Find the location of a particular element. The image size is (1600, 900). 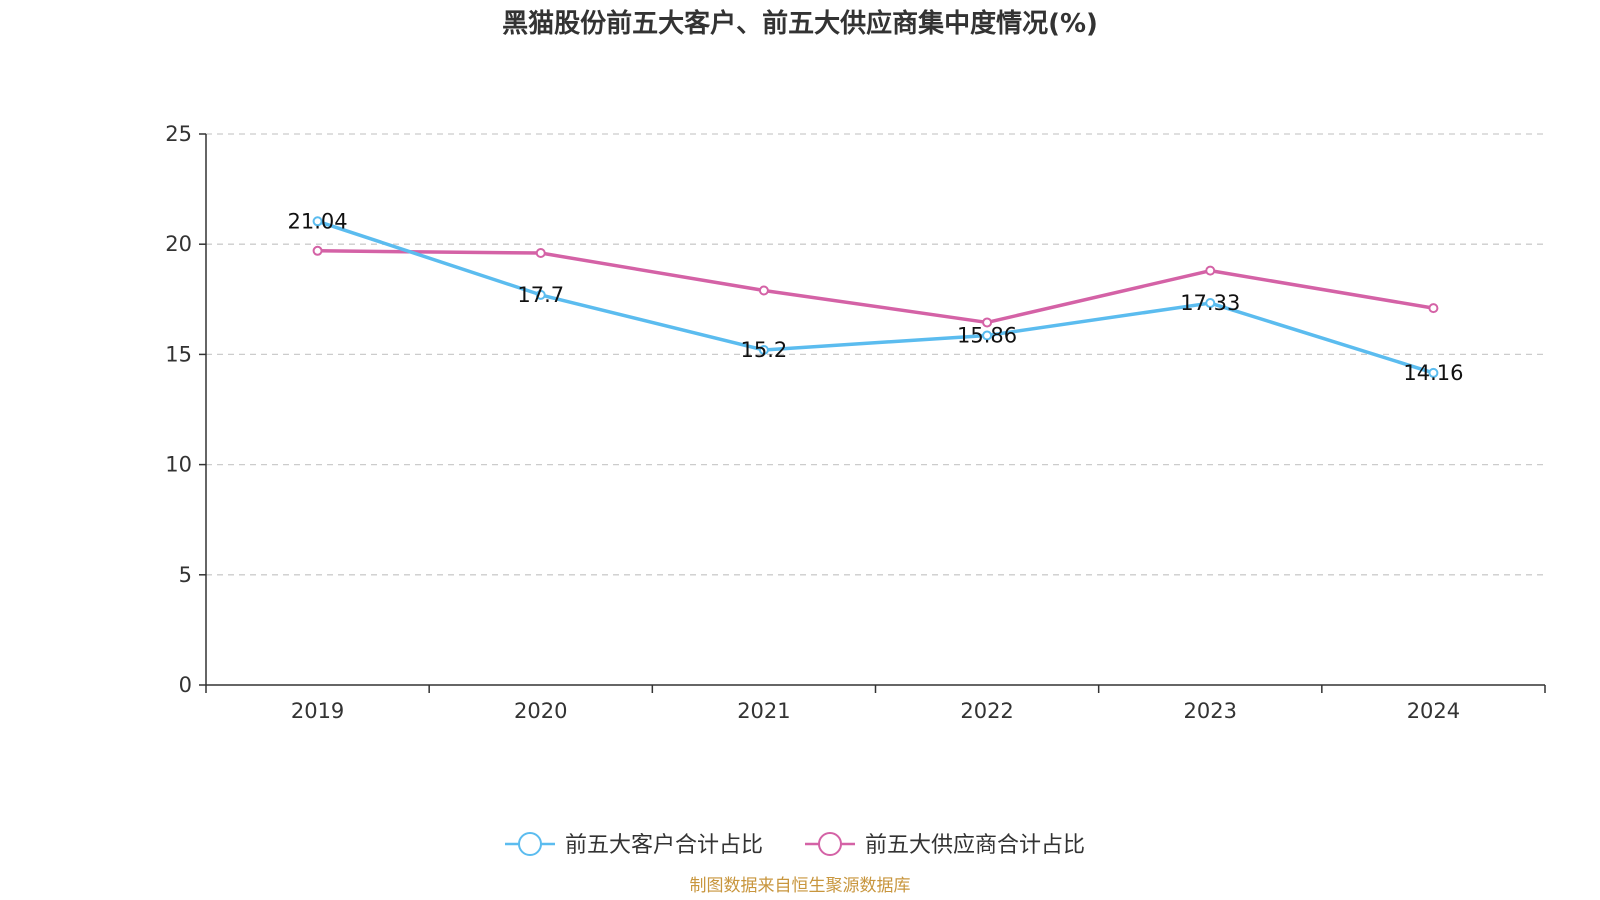

x-tick-label: 2019 is located at coordinates (317, 711).